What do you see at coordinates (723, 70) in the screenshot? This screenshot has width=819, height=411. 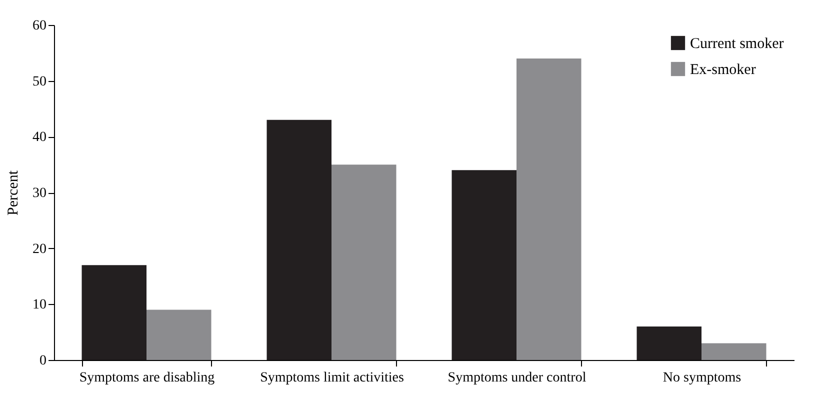 I see `legend-label: Ex-smoker` at bounding box center [723, 70].